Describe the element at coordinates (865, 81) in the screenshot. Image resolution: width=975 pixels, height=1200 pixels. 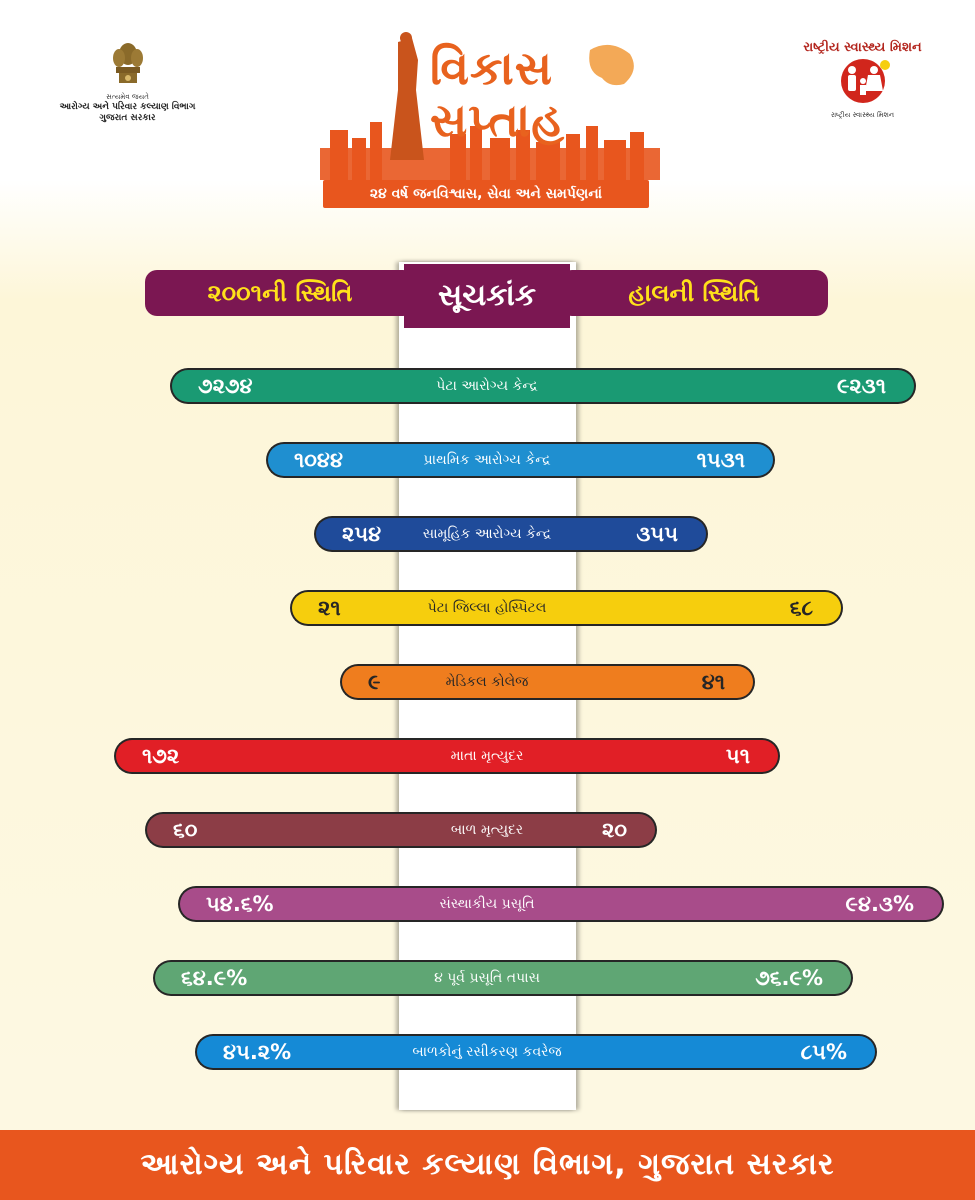
I see `family-icon` at that location.